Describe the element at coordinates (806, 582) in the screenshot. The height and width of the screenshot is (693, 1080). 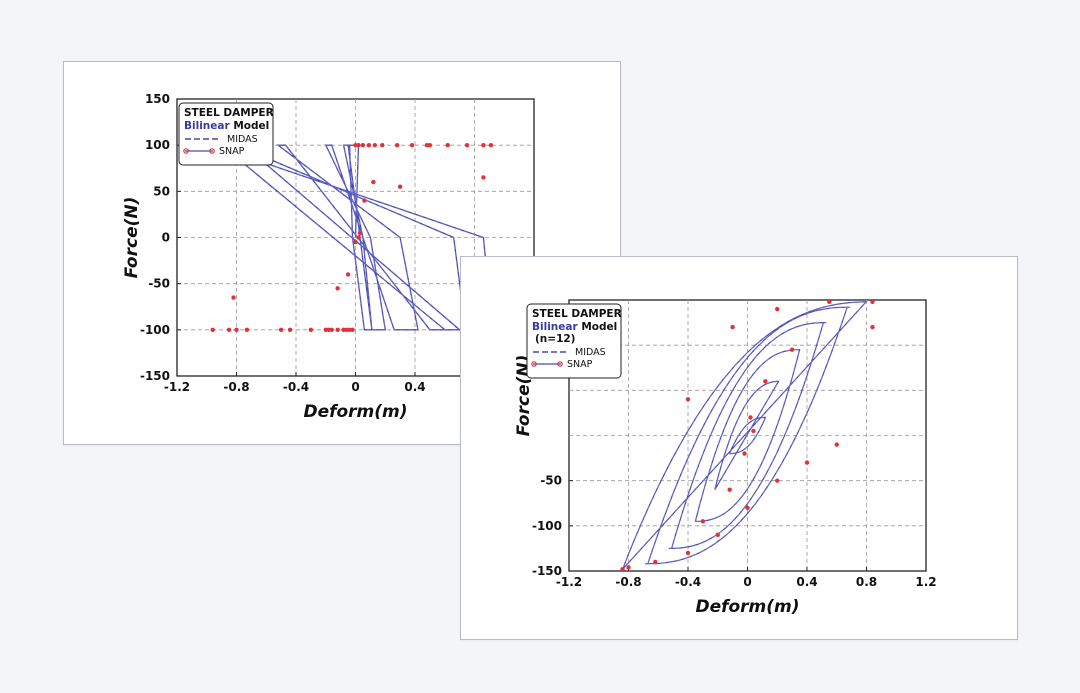
I see `x-tick-label: 0.4` at that location.